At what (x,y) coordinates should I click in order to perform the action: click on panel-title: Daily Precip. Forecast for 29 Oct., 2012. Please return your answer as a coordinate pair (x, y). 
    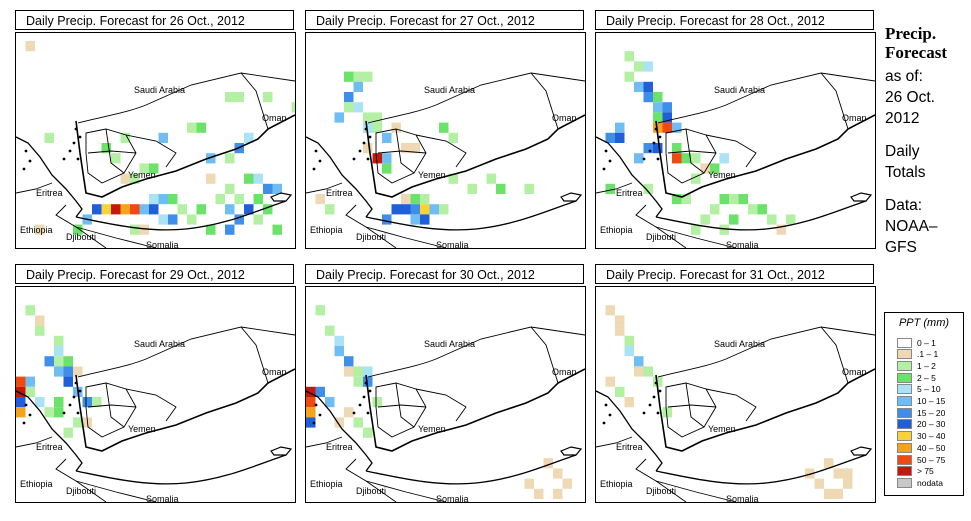
    Looking at the image, I should click on (154, 274).